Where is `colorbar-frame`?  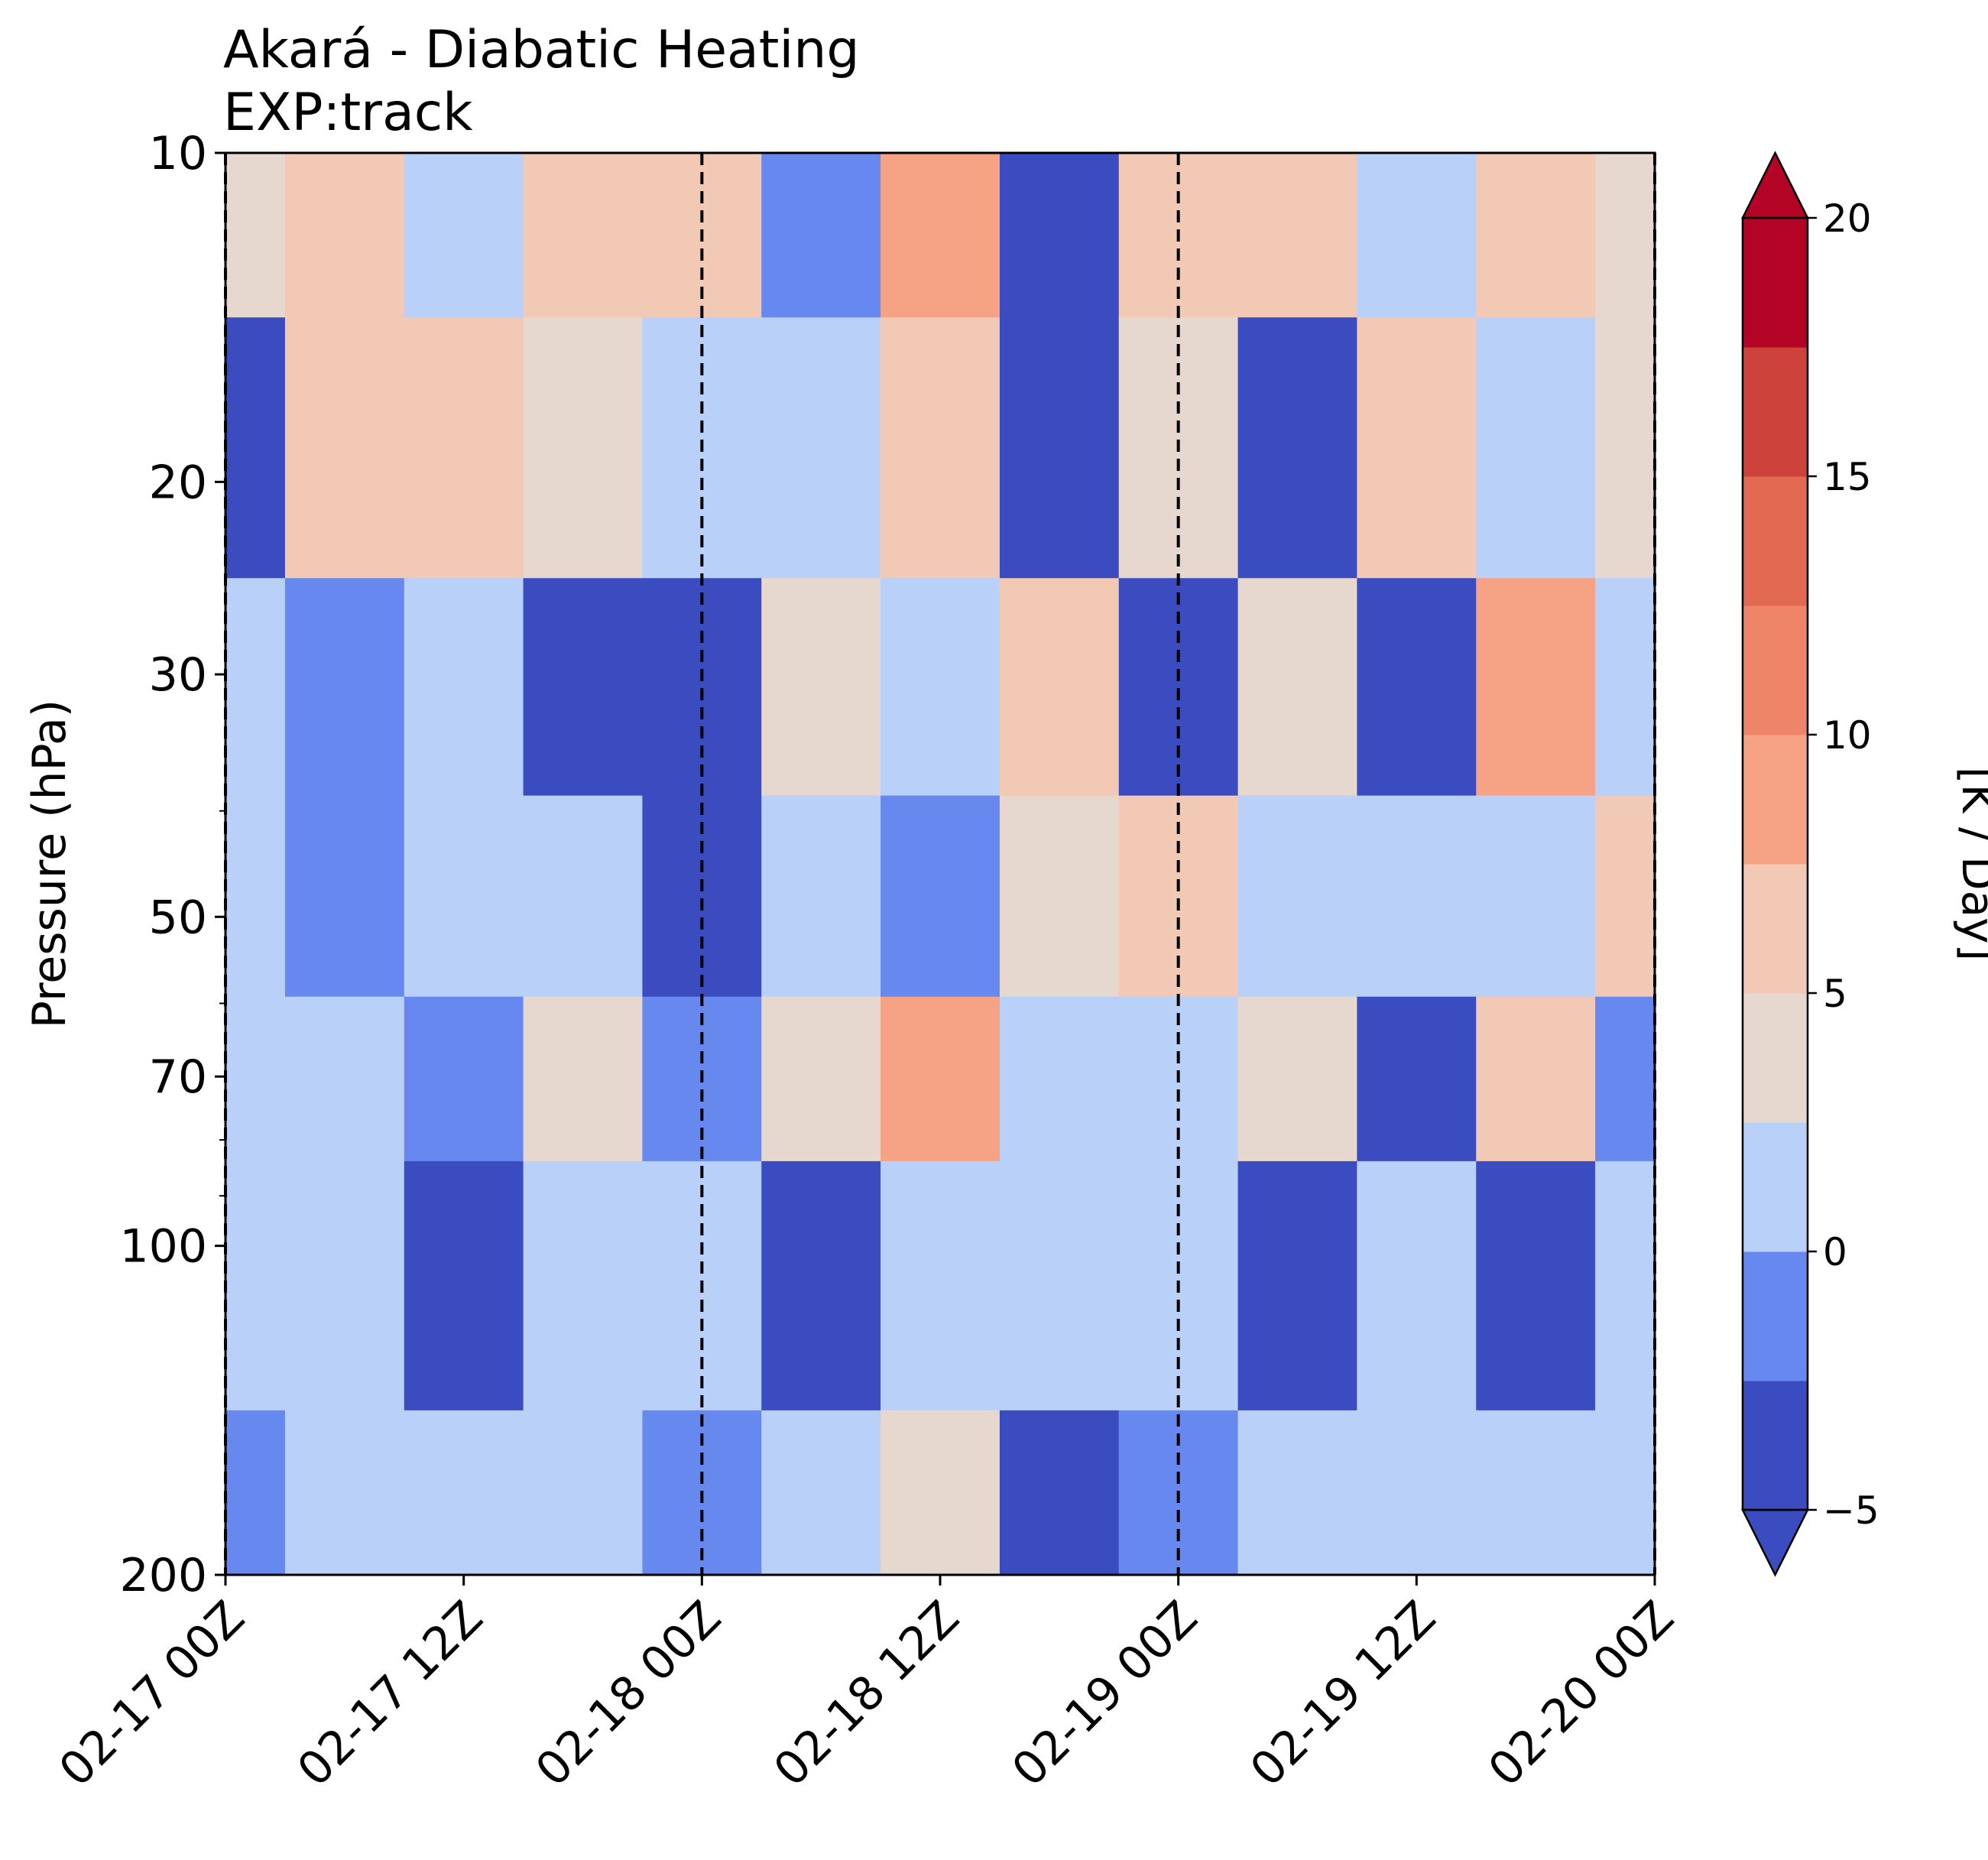
colorbar-frame is located at coordinates (1775, 864).